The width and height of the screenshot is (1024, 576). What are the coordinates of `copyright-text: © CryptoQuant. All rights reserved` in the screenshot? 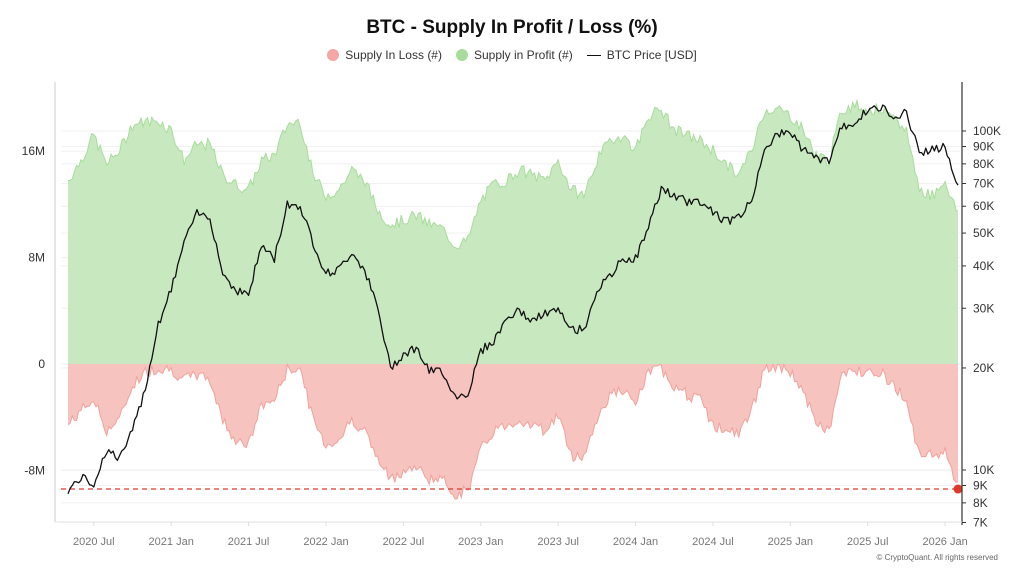 It's located at (937, 557).